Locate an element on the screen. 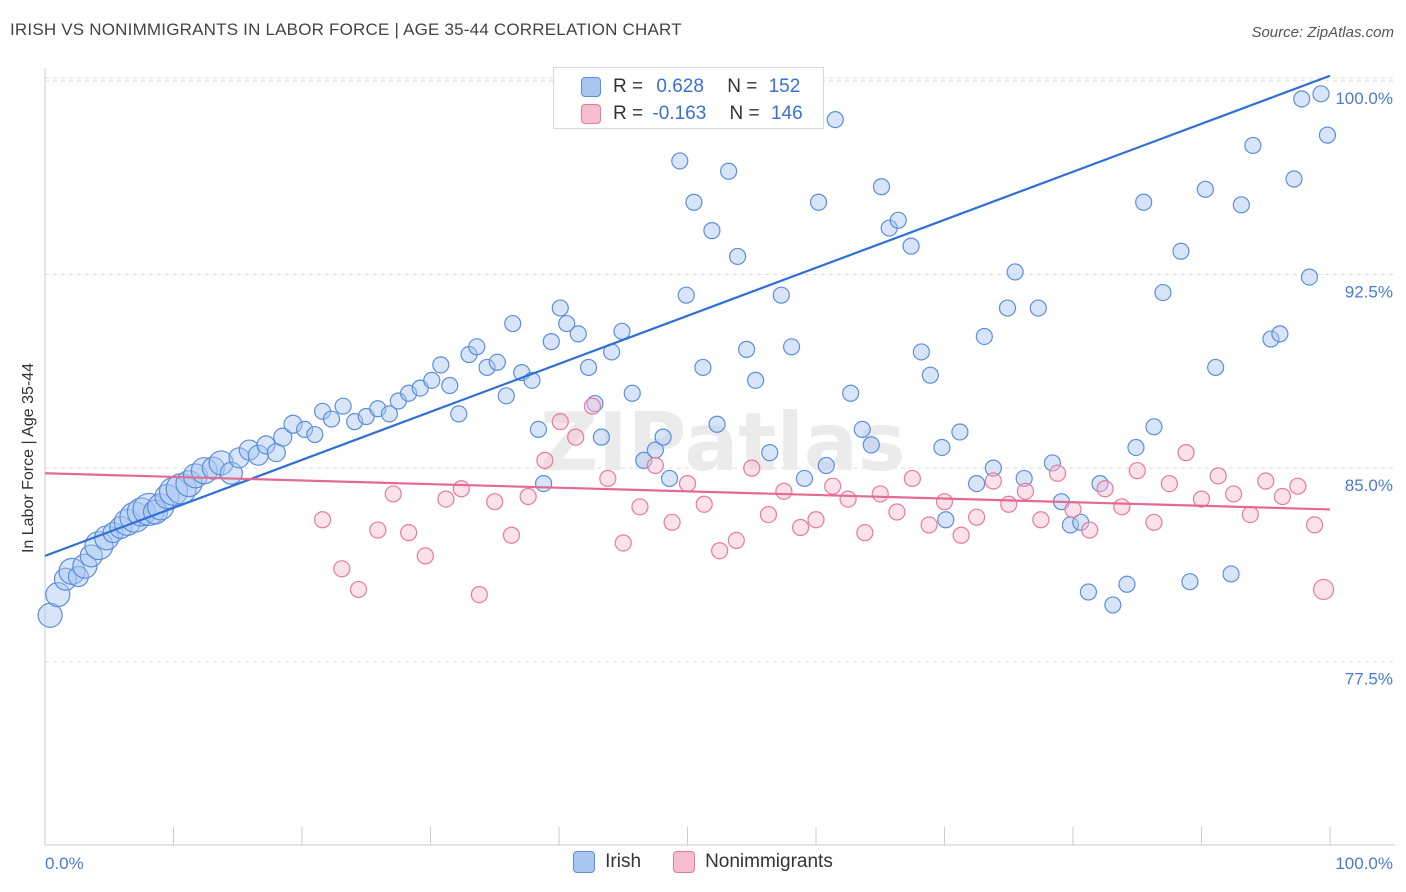  nonimm-n-label: N = is located at coordinates (744, 113).